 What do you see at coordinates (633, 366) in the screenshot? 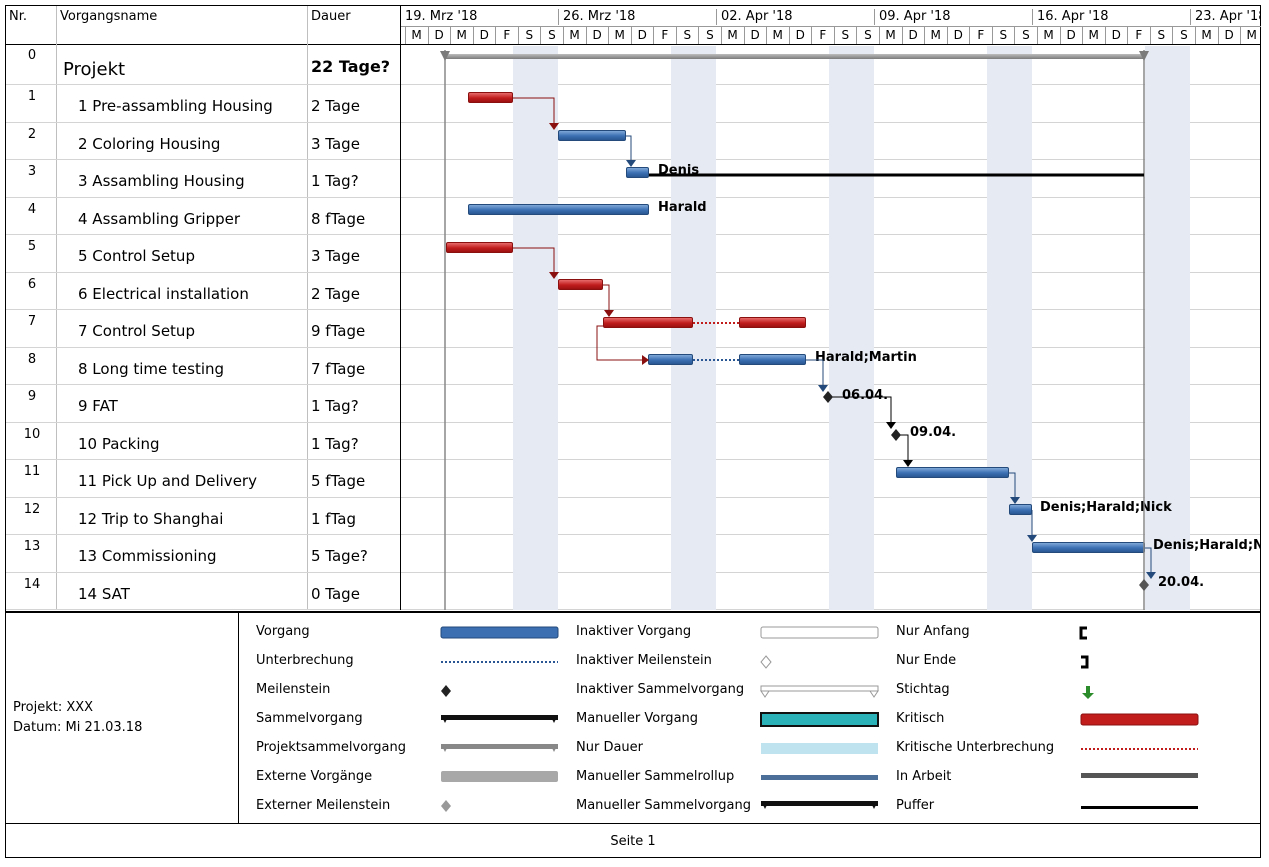
I see `task-row: 8 8 Long time testing 7 fTage` at bounding box center [633, 366].